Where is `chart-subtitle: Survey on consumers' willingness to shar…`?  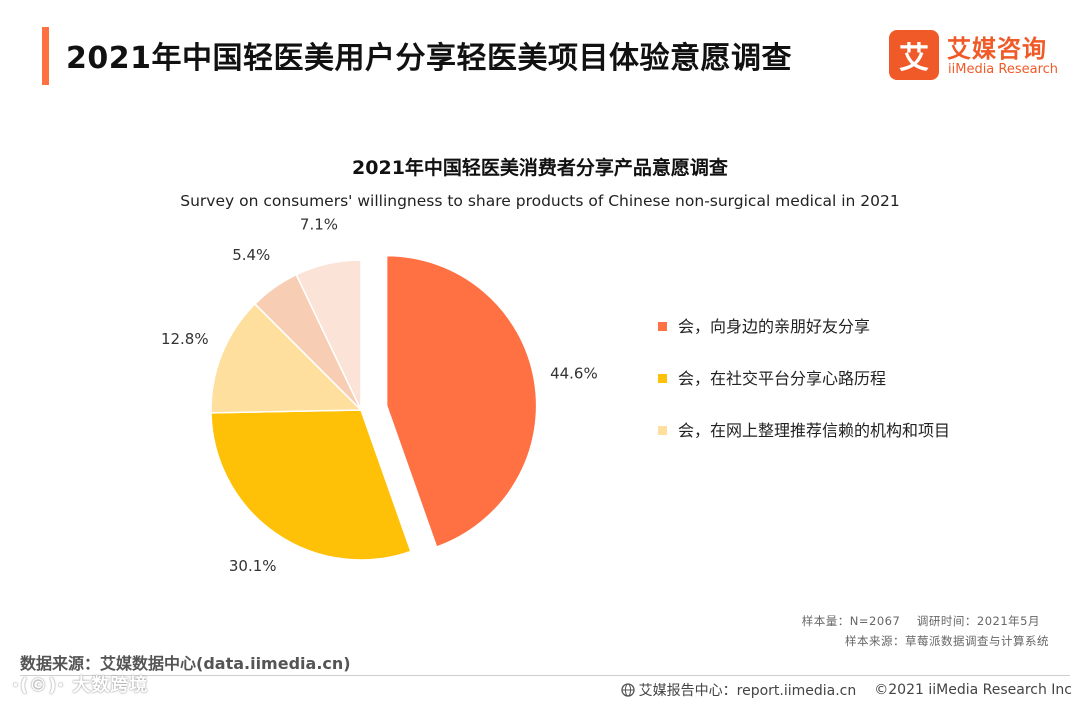 chart-subtitle: Survey on consumers' willingness to shar… is located at coordinates (540, 201).